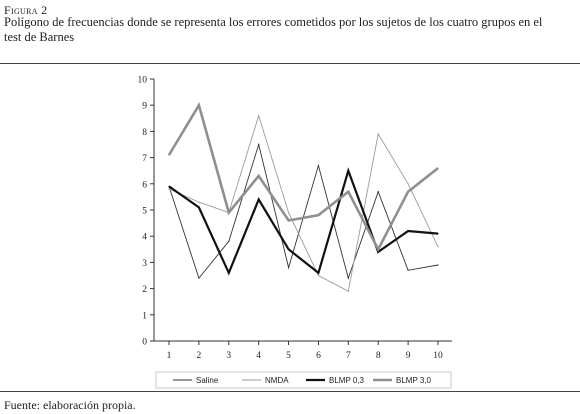  I want to click on legend-label-0: Saline, so click(207, 380).